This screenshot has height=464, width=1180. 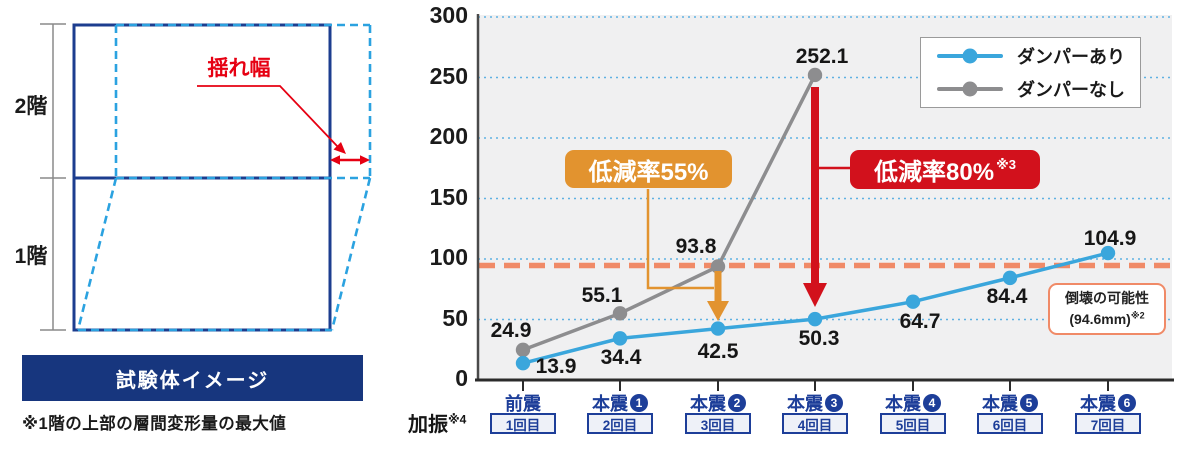 What do you see at coordinates (934, 172) in the screenshot?
I see `reduction-80-text: 低減率80%` at bounding box center [934, 172].